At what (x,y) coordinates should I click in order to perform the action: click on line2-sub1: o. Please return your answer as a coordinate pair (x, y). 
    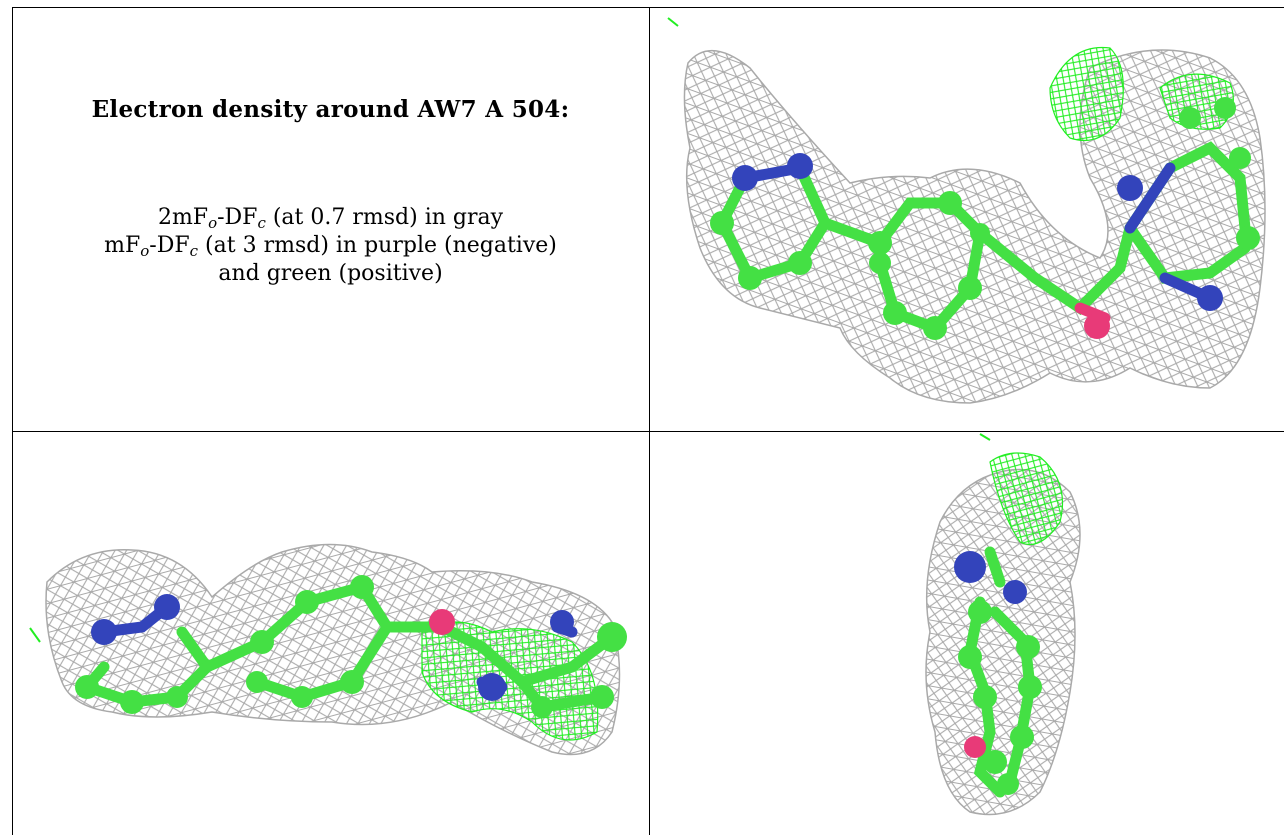
    Looking at the image, I should click on (145, 251).